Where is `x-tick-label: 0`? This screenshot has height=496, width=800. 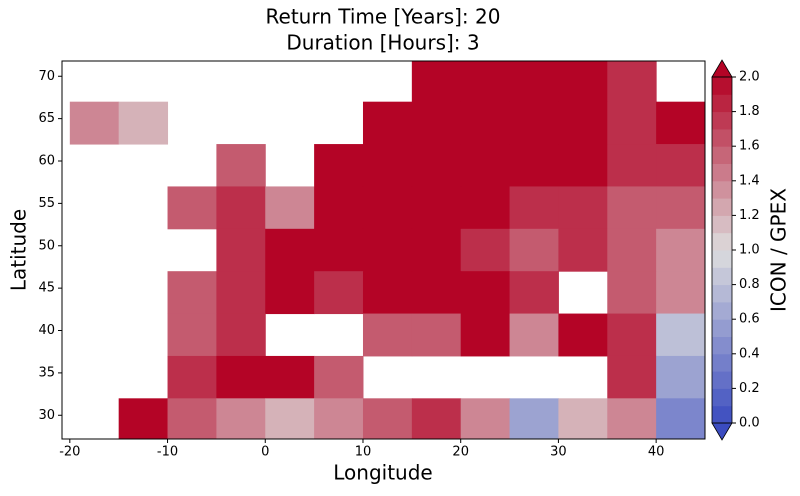 x-tick-label: 0 is located at coordinates (265, 452).